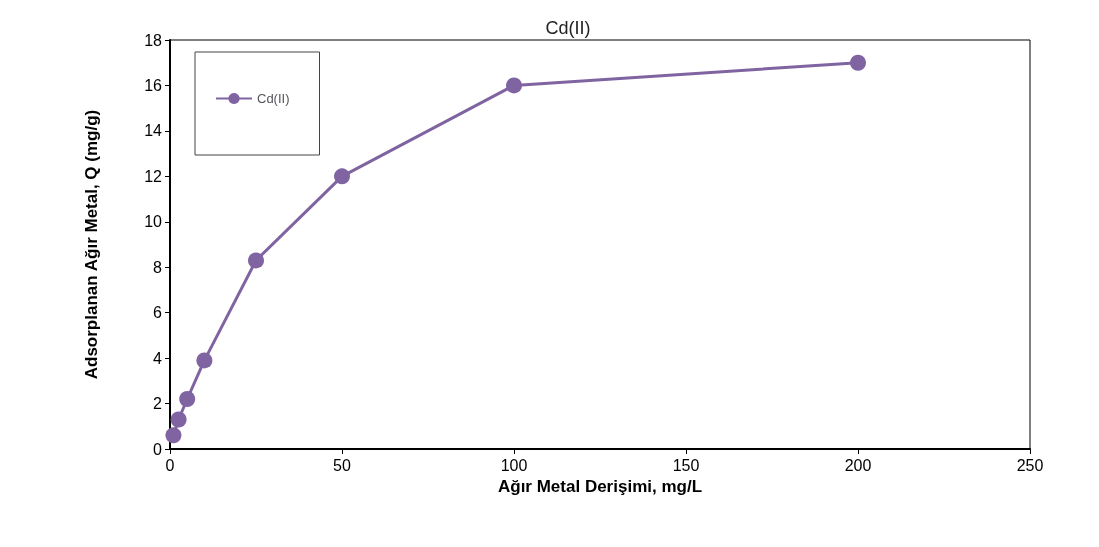  Describe the element at coordinates (153, 85) in the screenshot. I see `y-tick-label: 16` at that location.